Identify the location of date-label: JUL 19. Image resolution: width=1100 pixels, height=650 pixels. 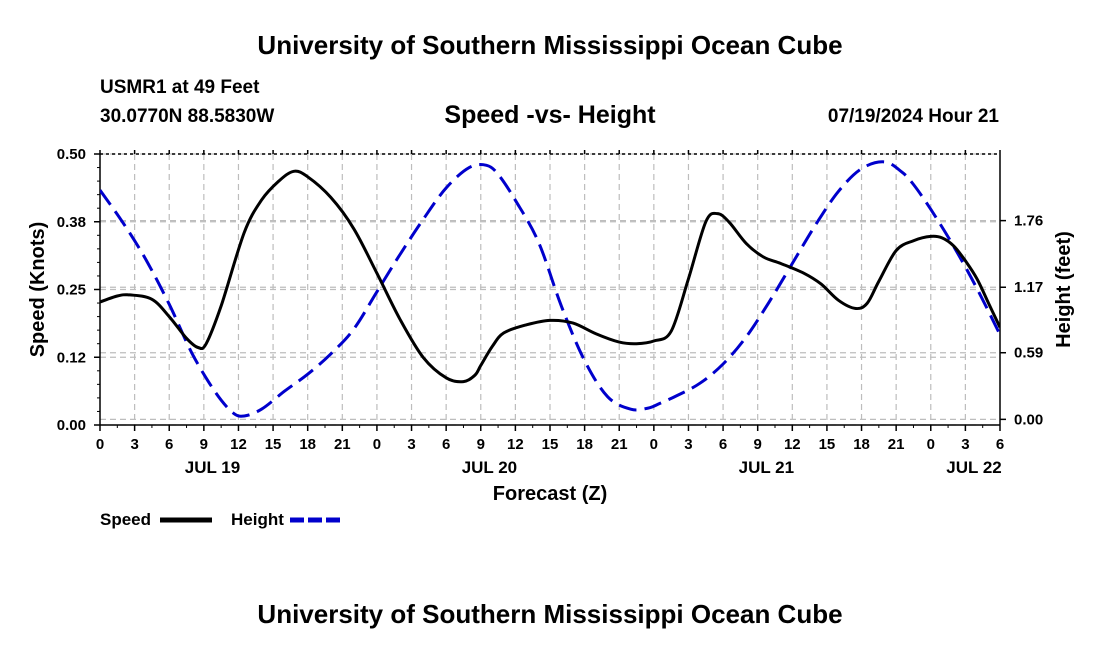
(212, 467).